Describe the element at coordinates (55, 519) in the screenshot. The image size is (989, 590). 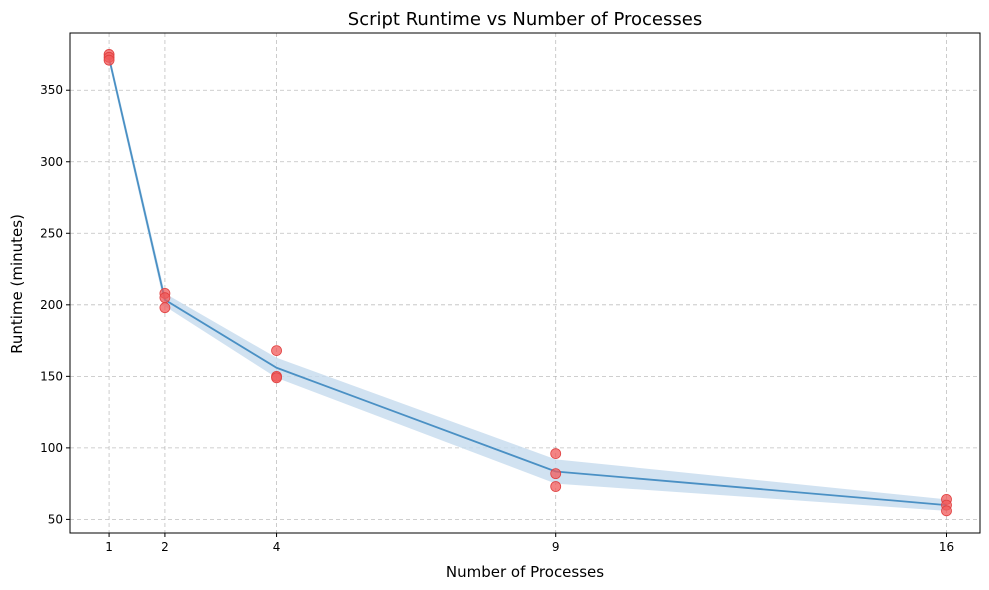
I see `y-tick-label: 50` at that location.